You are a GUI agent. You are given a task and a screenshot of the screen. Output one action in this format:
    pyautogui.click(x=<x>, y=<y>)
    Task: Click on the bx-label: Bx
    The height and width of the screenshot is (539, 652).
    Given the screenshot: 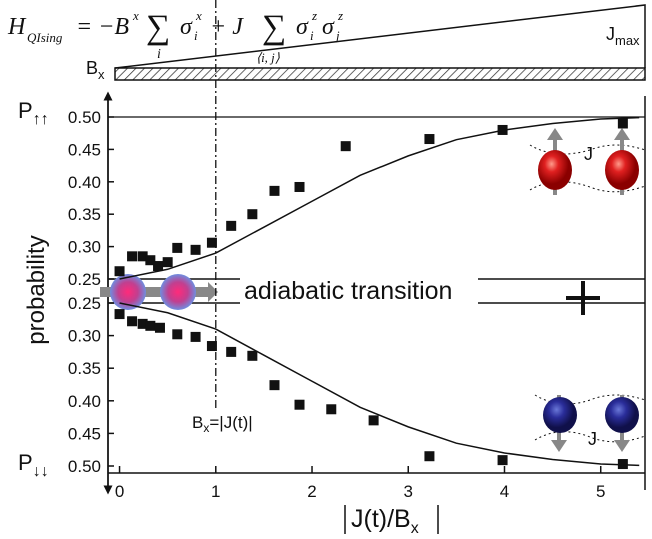 What is the action you would take?
    pyautogui.click(x=95, y=70)
    